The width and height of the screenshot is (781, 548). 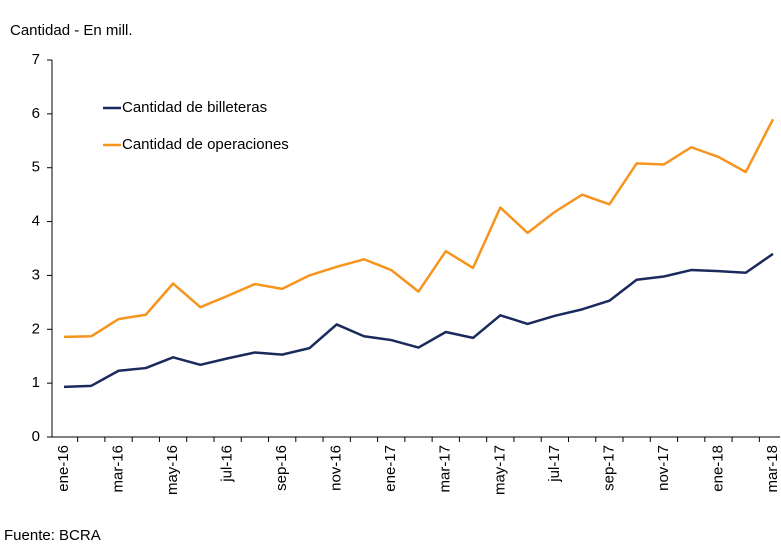 What do you see at coordinates (36, 382) in the screenshot?
I see `y-tick-label: 1` at bounding box center [36, 382].